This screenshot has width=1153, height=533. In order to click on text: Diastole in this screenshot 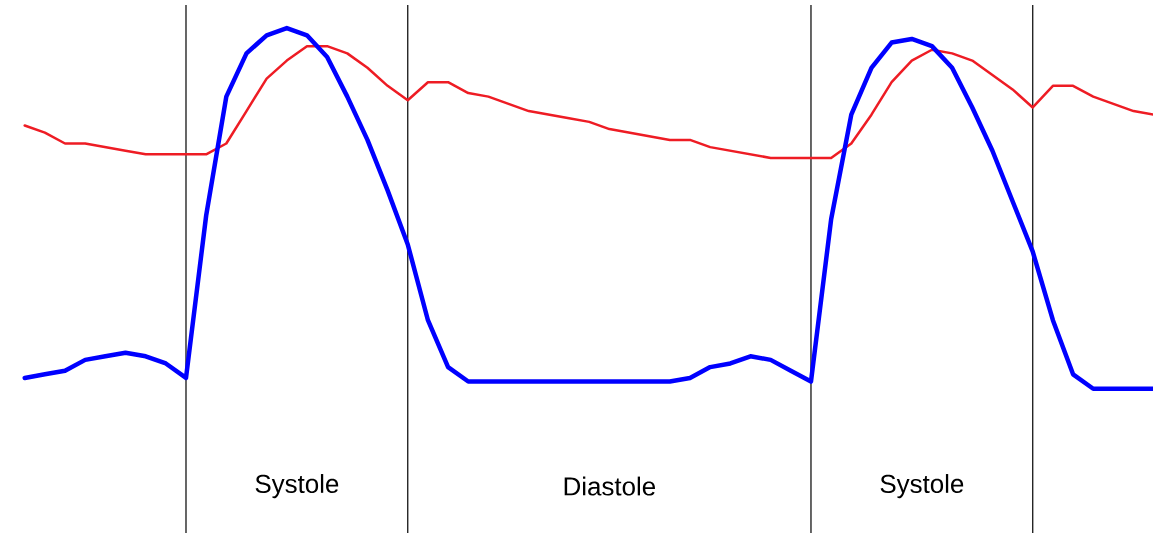, I will do `click(609, 486)`.